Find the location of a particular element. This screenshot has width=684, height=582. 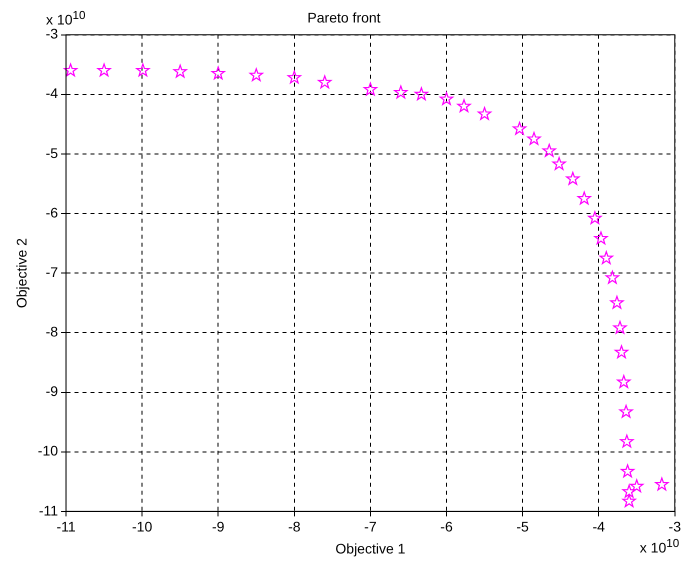

x-tick-label: -6 is located at coordinates (446, 526).